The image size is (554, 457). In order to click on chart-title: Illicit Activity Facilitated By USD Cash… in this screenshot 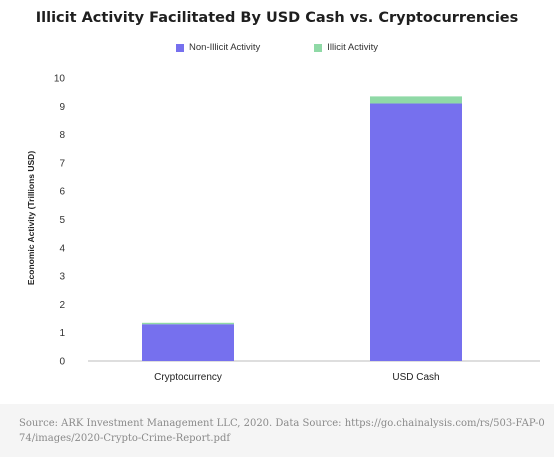, I will do `click(277, 18)`.